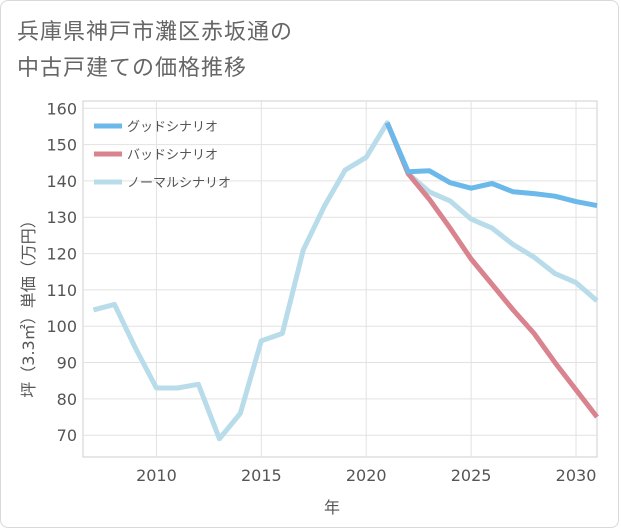 The height and width of the screenshot is (530, 621). What do you see at coordinates (67, 399) in the screenshot?
I see `y-tick-label: 80` at bounding box center [67, 399].